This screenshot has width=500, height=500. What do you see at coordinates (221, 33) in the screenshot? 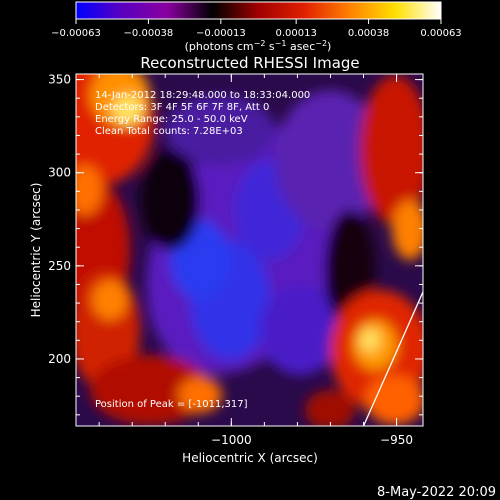
I see `colorbar-tick-label: −0.00013` at bounding box center [221, 33].